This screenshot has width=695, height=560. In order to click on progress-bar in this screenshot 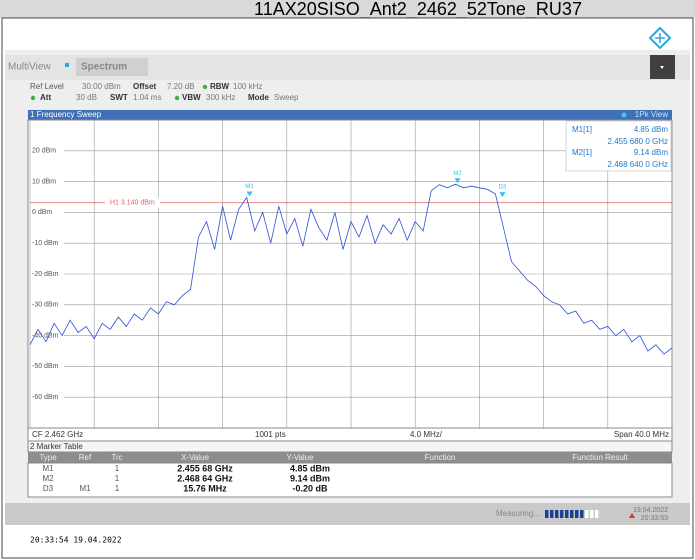, I will do `click(572, 514)`.